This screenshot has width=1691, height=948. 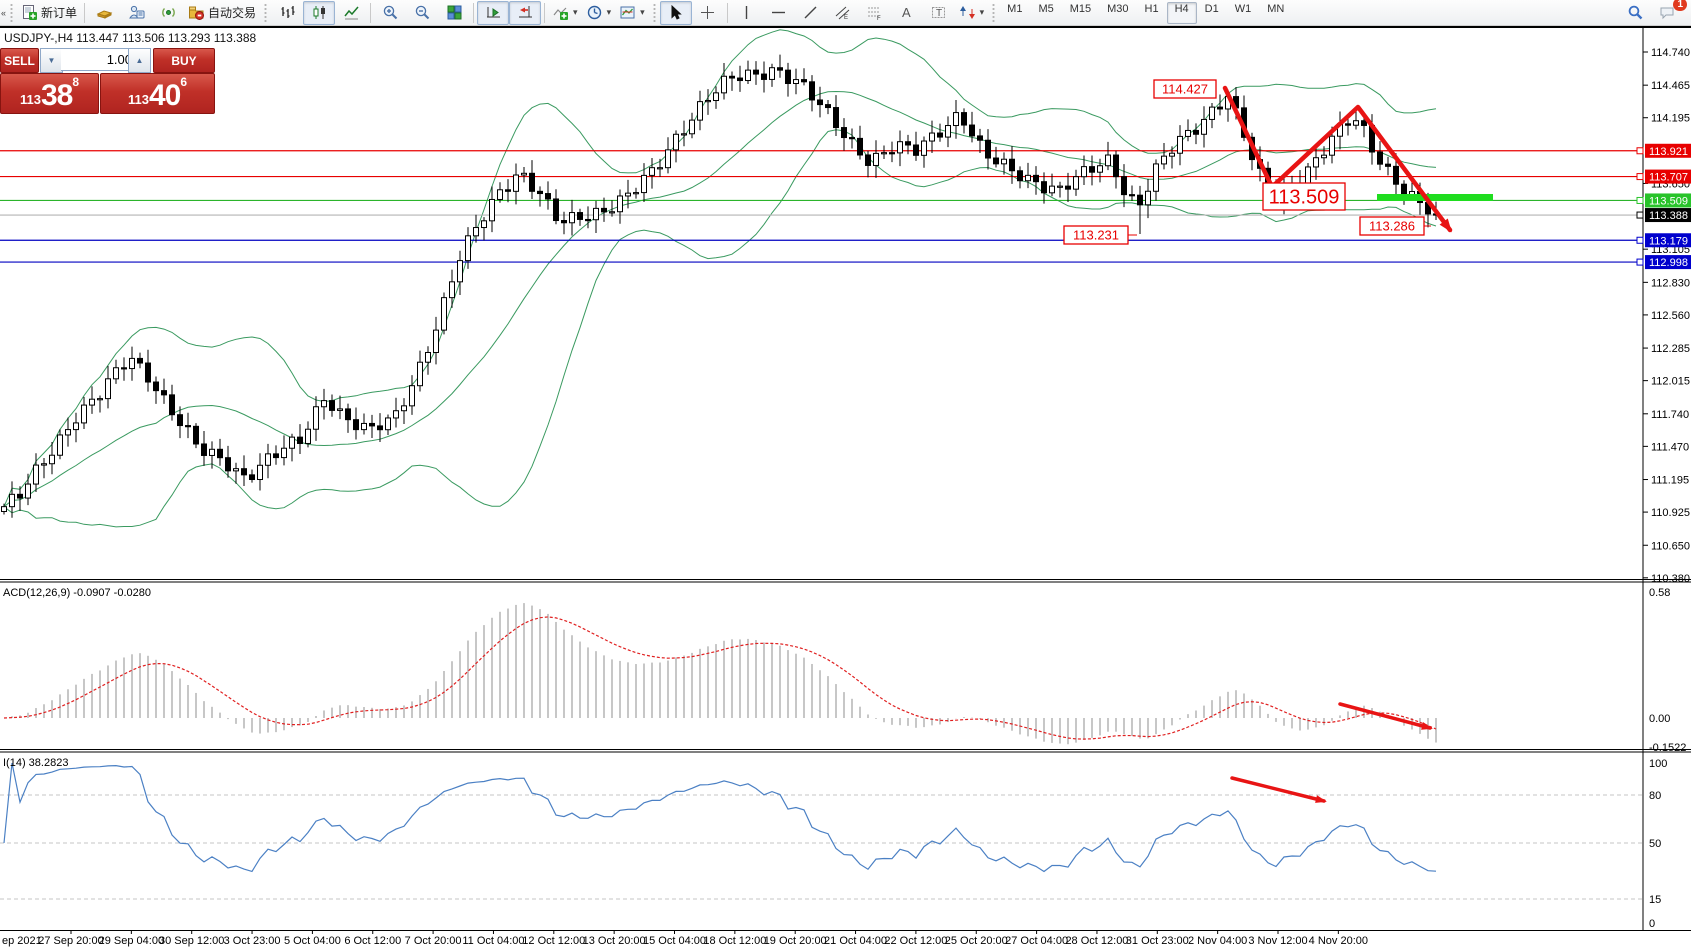 I want to click on timeframe-m15-button: M15, so click(x=1080, y=8).